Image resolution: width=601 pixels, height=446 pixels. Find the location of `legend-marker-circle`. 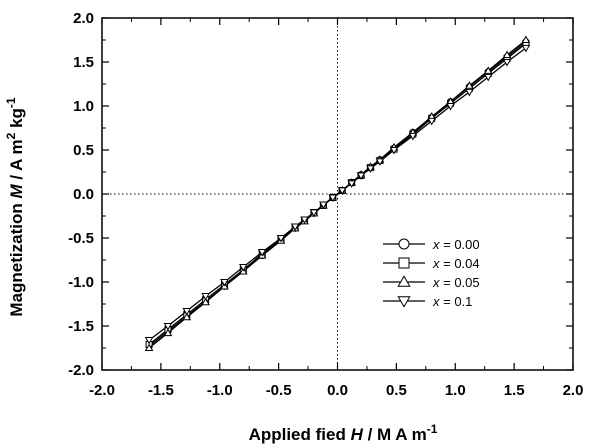

legend-marker-circle is located at coordinates (404, 244).